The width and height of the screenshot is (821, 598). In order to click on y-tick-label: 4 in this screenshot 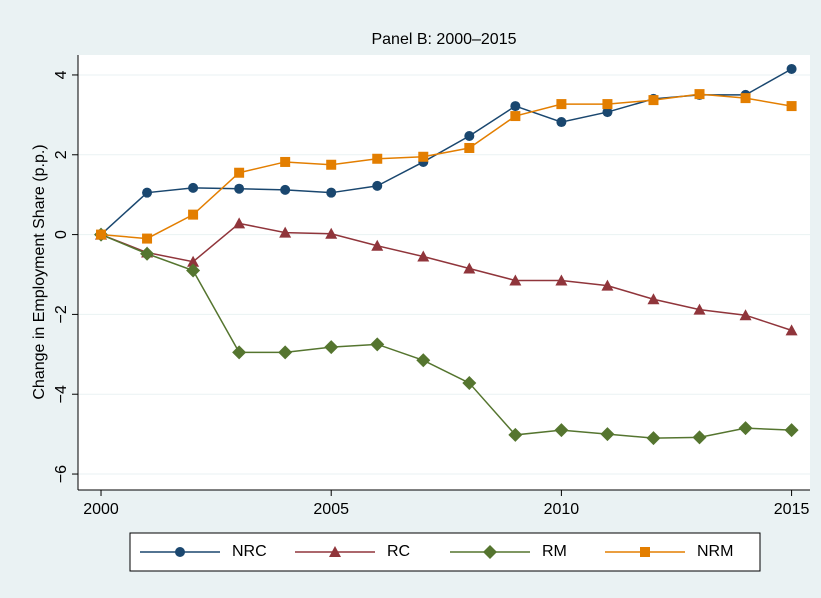, I will do `click(61, 74)`.